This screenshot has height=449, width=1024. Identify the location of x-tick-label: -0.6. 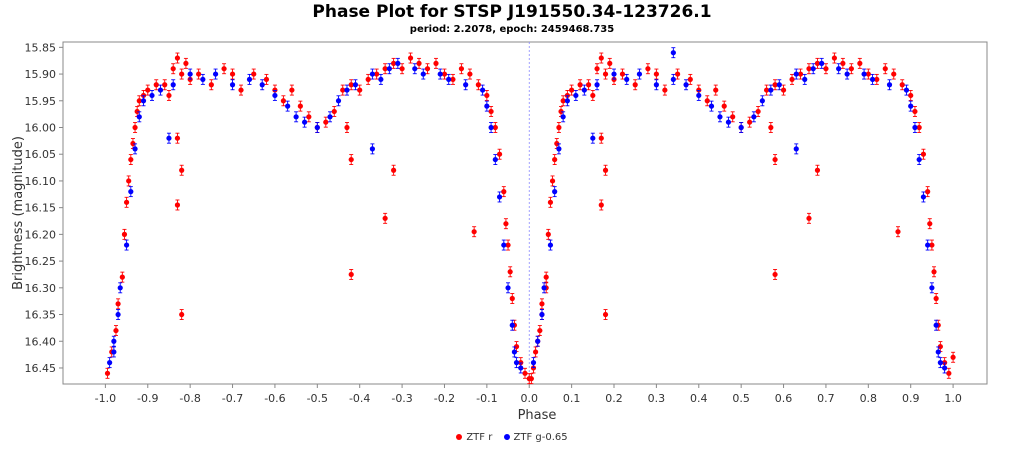
(274, 398).